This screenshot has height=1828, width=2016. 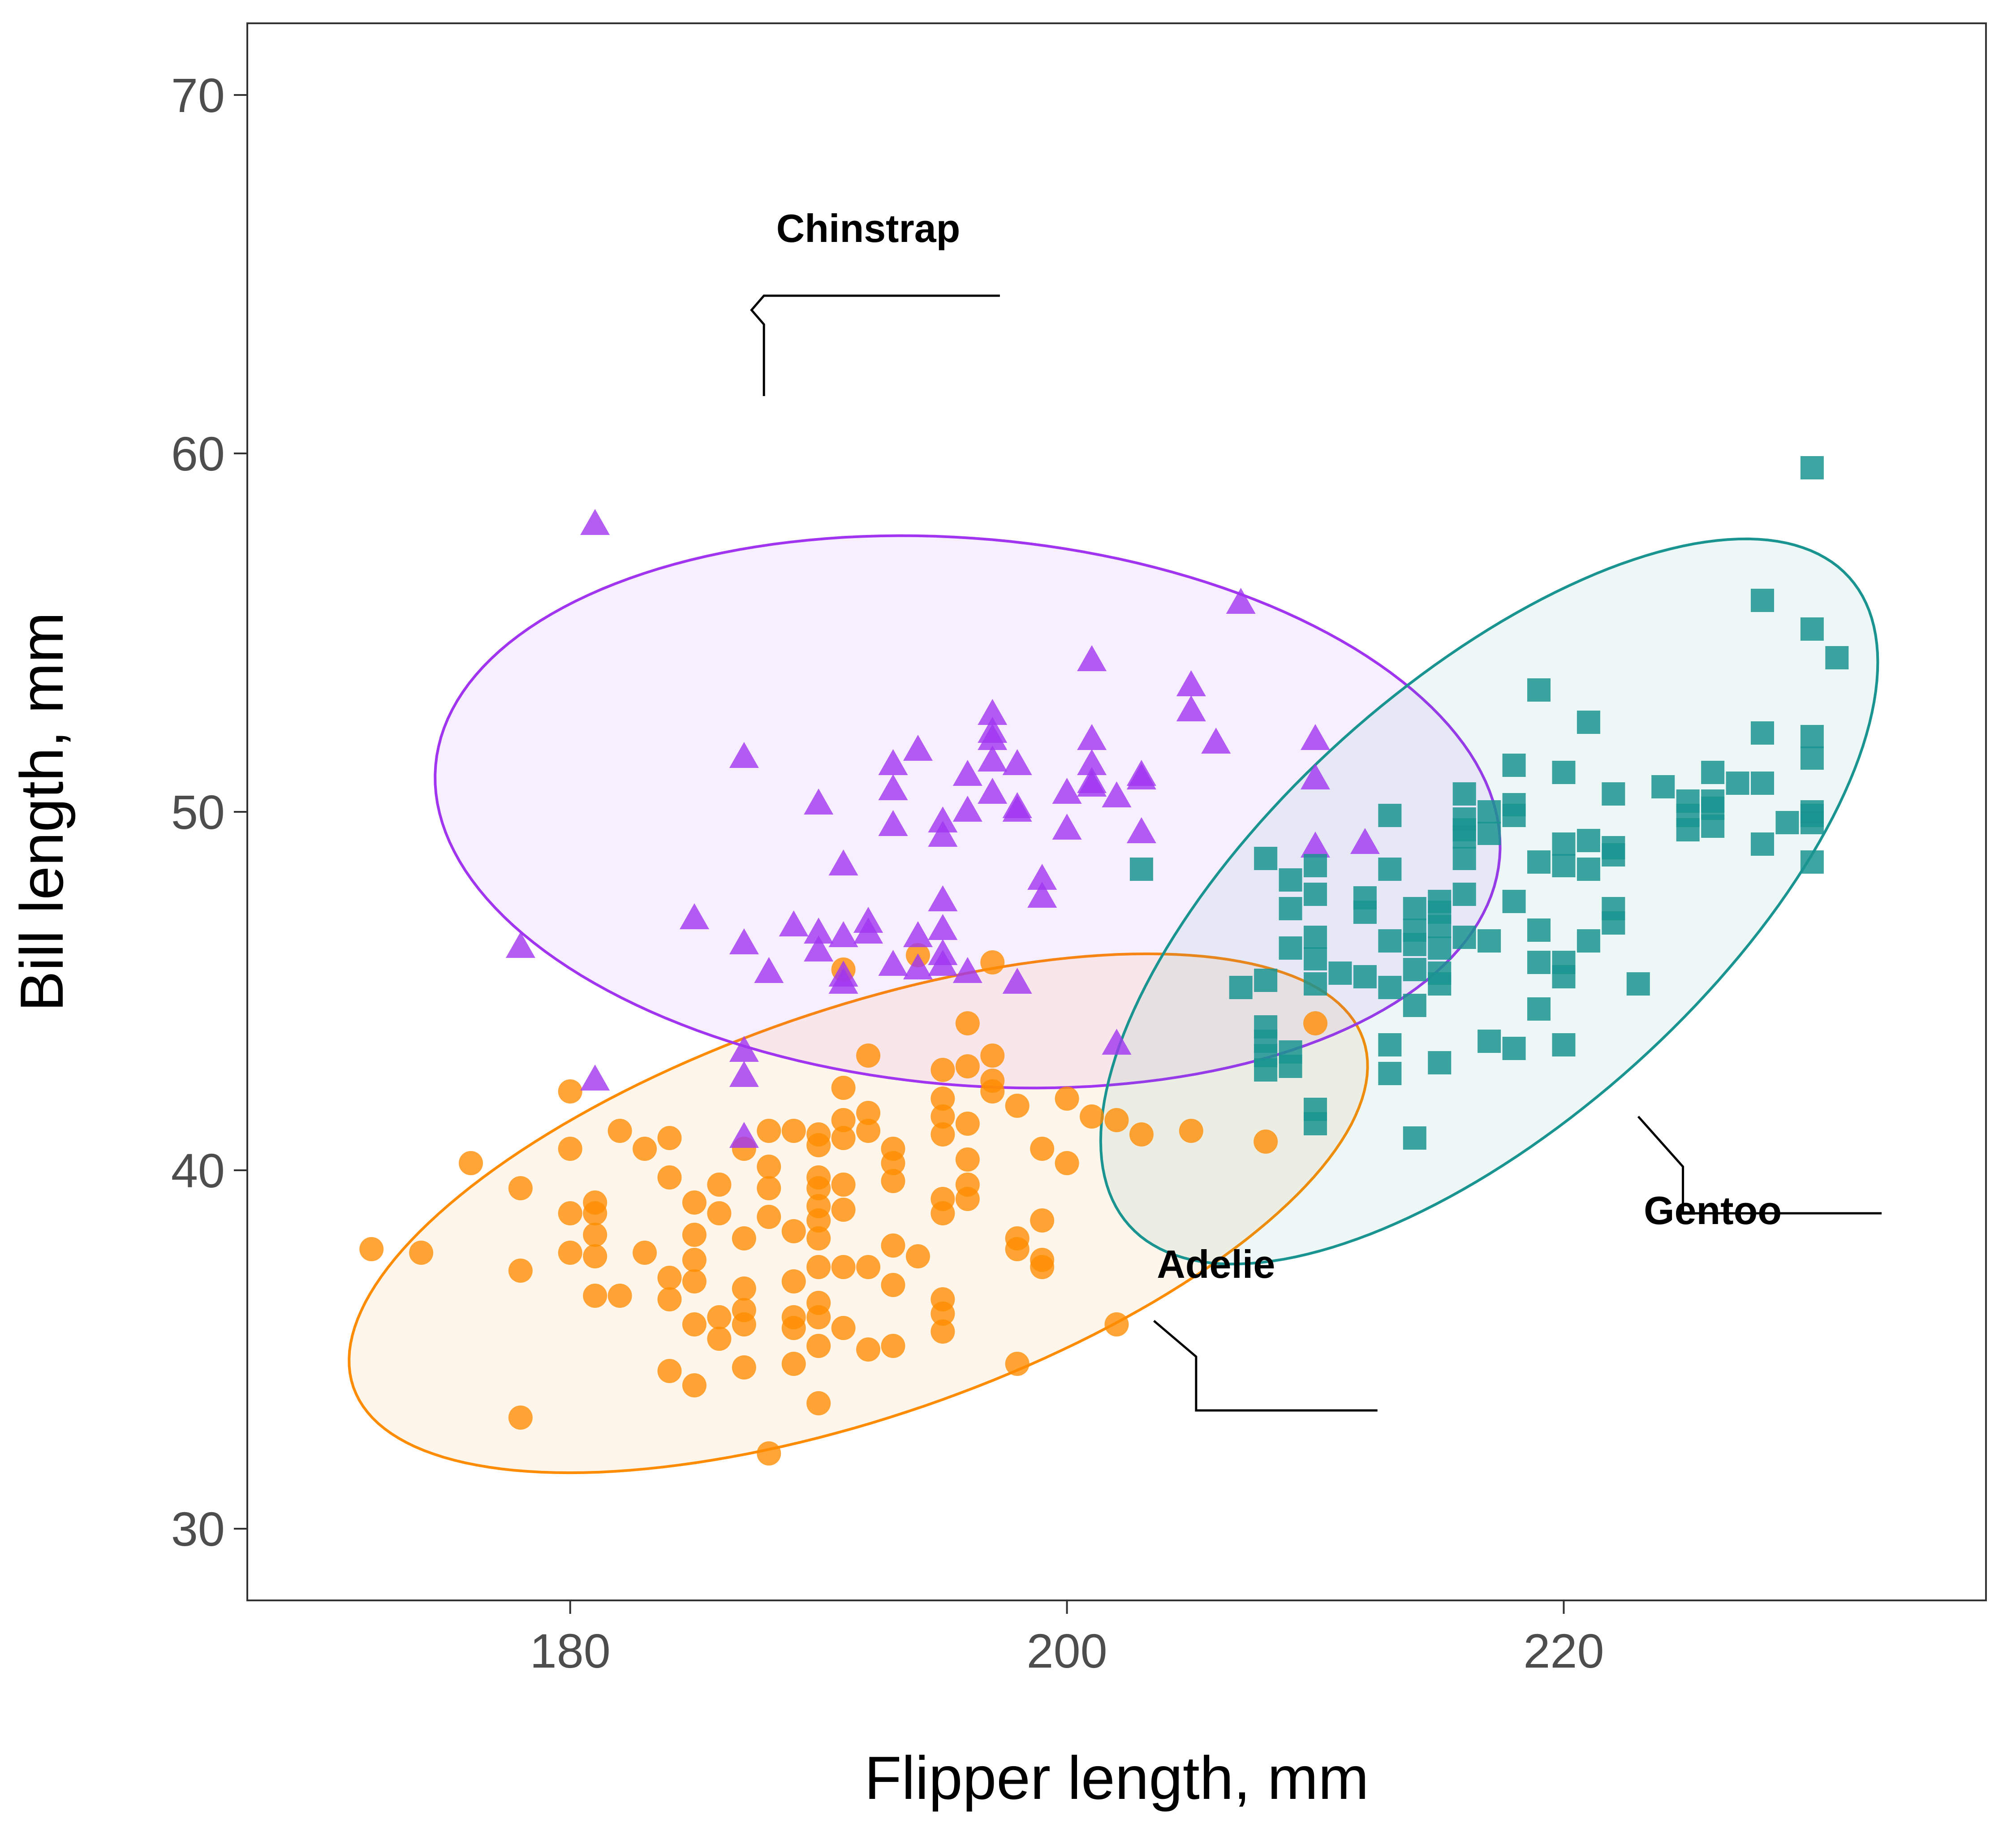 I want to click on leader-gentoo, so click(x=1760, y=1165).